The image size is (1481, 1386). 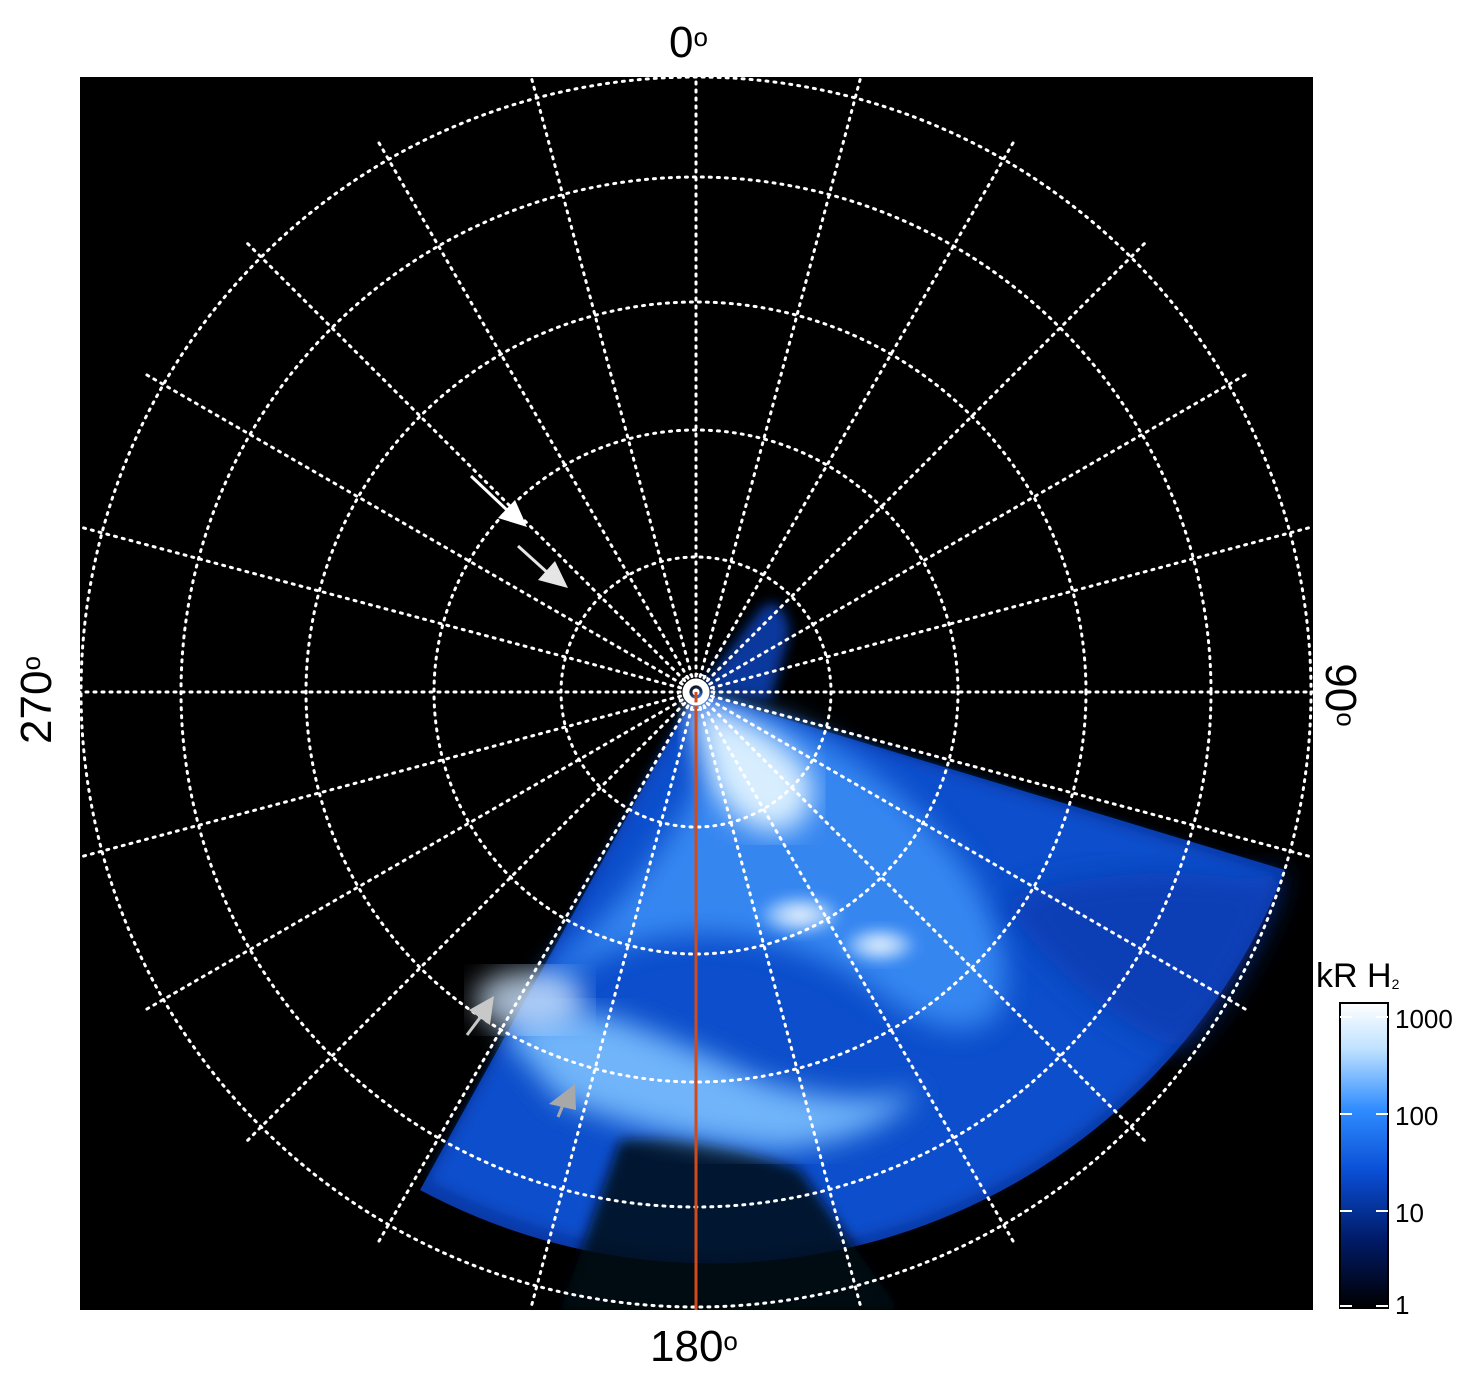 What do you see at coordinates (1402, 1305) in the screenshot?
I see `colorbar-tick-label: 1` at bounding box center [1402, 1305].